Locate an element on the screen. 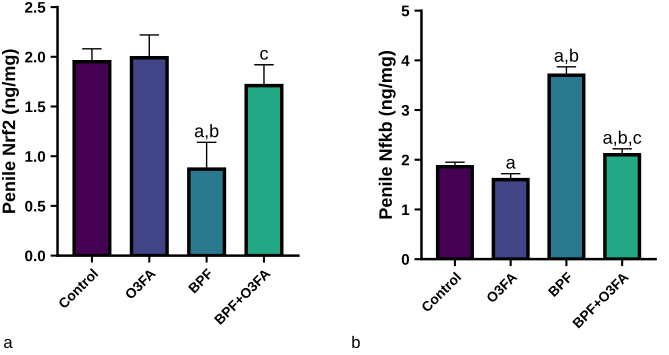 The width and height of the screenshot is (669, 355). y-tick-label: 0.0 is located at coordinates (35, 256).